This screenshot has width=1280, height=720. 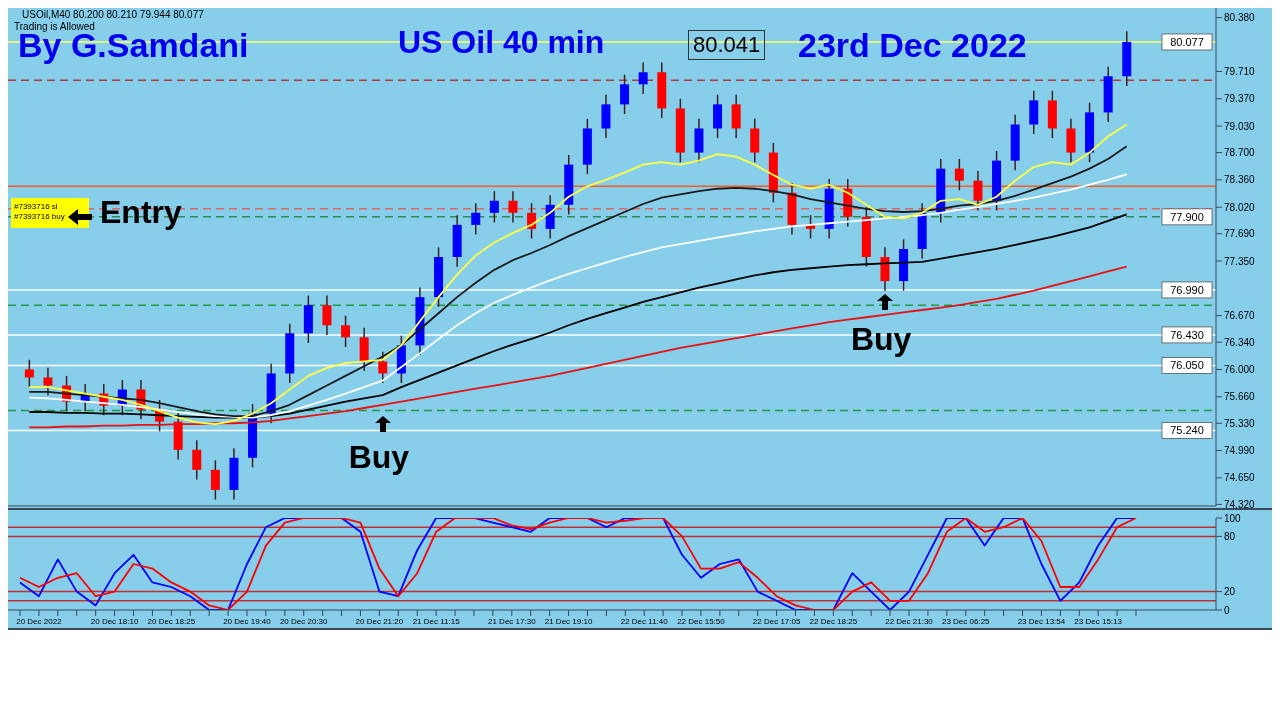 I want to click on x-tick-label: 23 Dec 13:54, so click(x=1041, y=621).